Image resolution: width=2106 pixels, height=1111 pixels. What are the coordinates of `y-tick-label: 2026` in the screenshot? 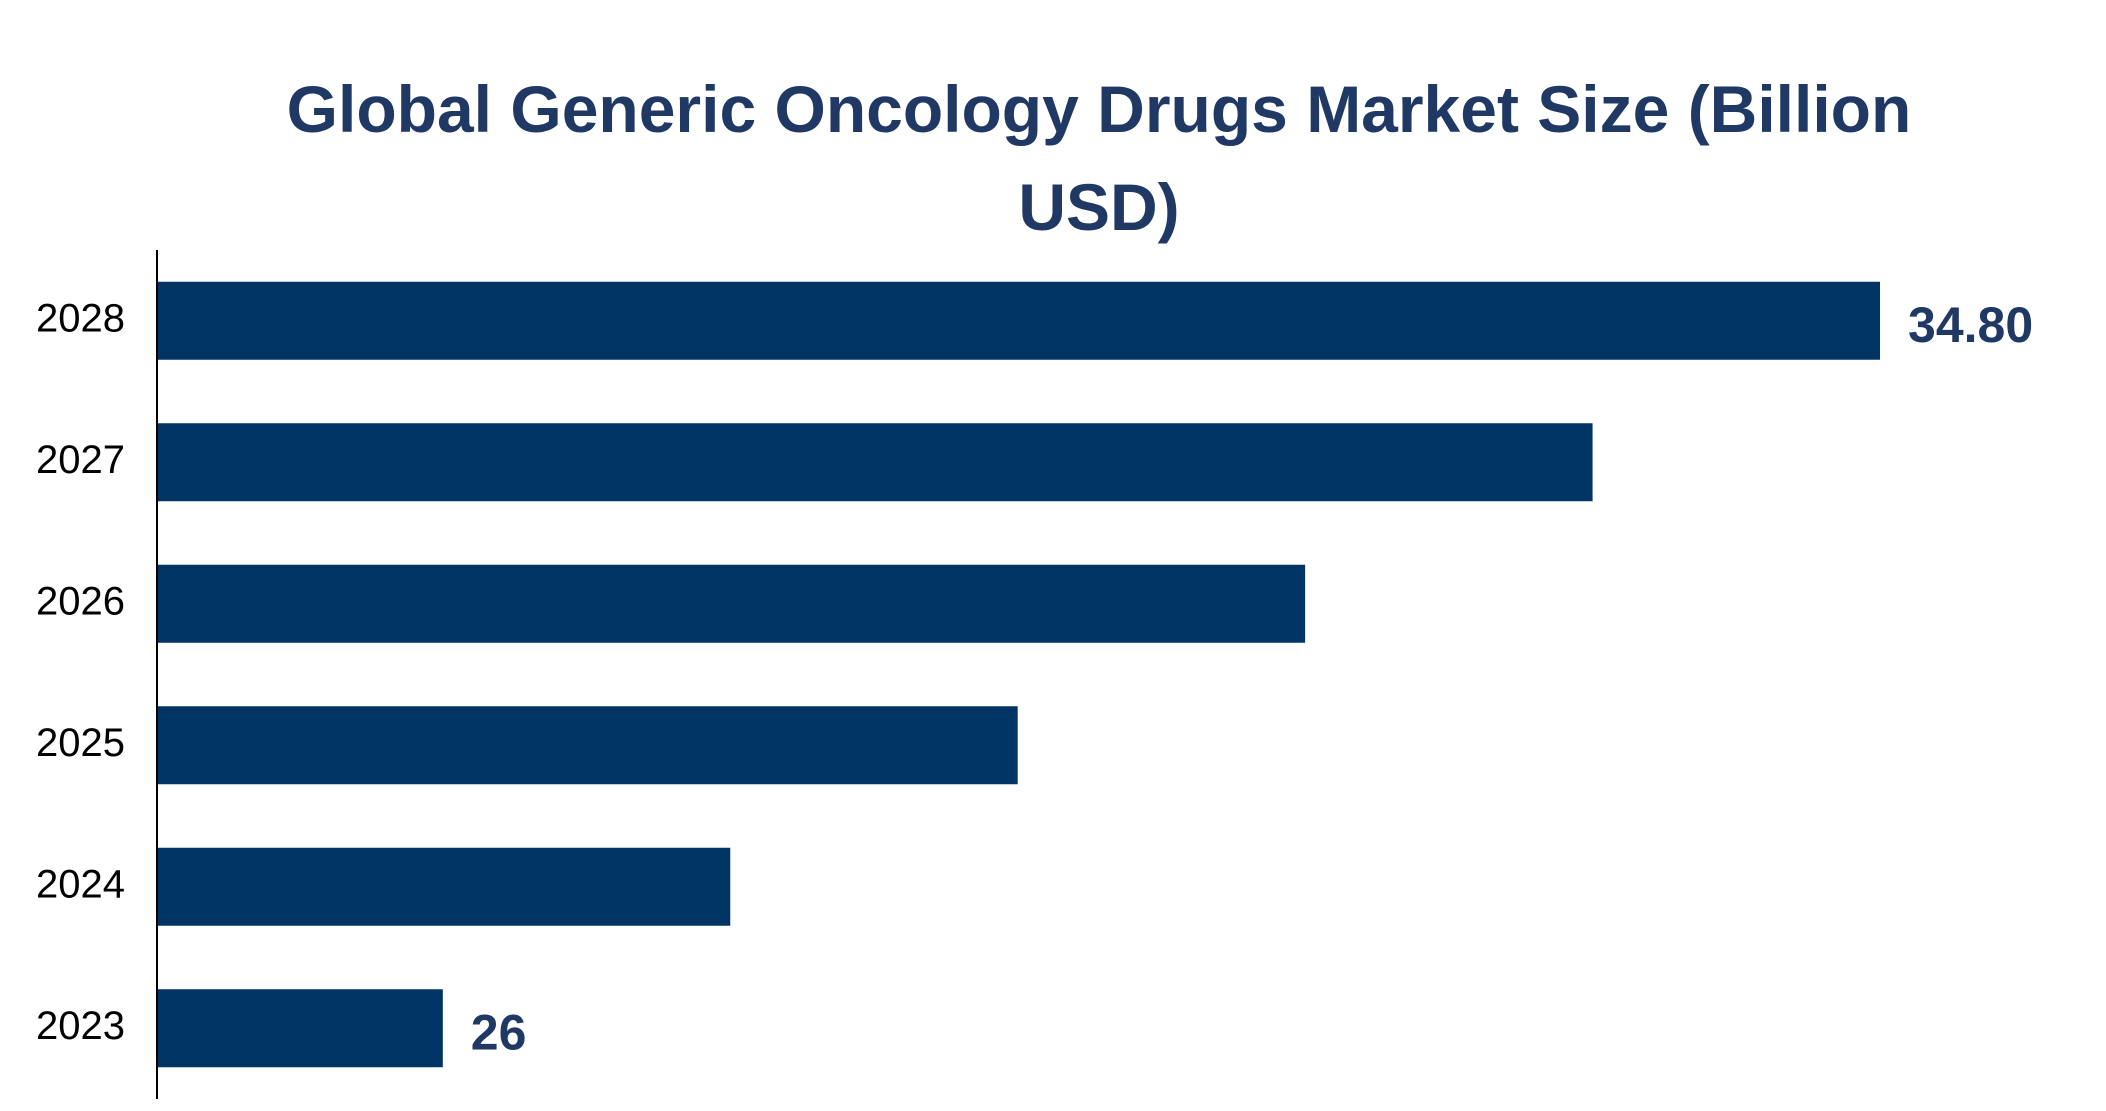 It's located at (80, 601).